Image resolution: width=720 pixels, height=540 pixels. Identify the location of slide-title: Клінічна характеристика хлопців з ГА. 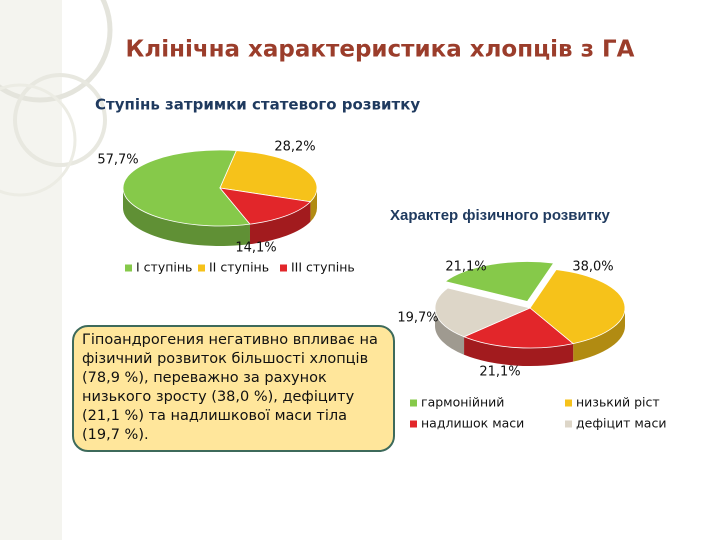
(380, 50).